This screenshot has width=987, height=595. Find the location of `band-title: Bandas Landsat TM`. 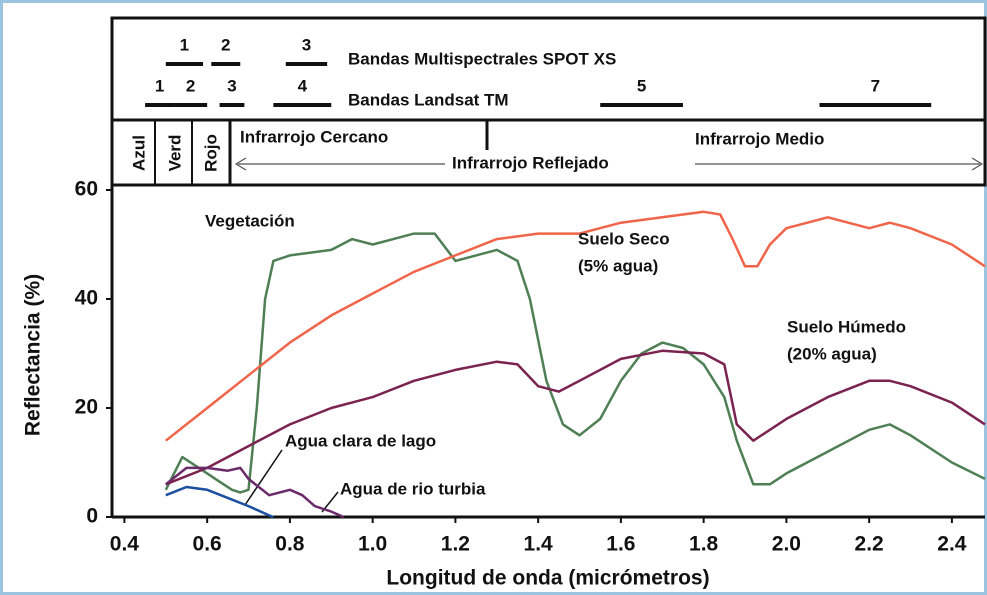

band-title: Bandas Landsat TM is located at coordinates (428, 99).